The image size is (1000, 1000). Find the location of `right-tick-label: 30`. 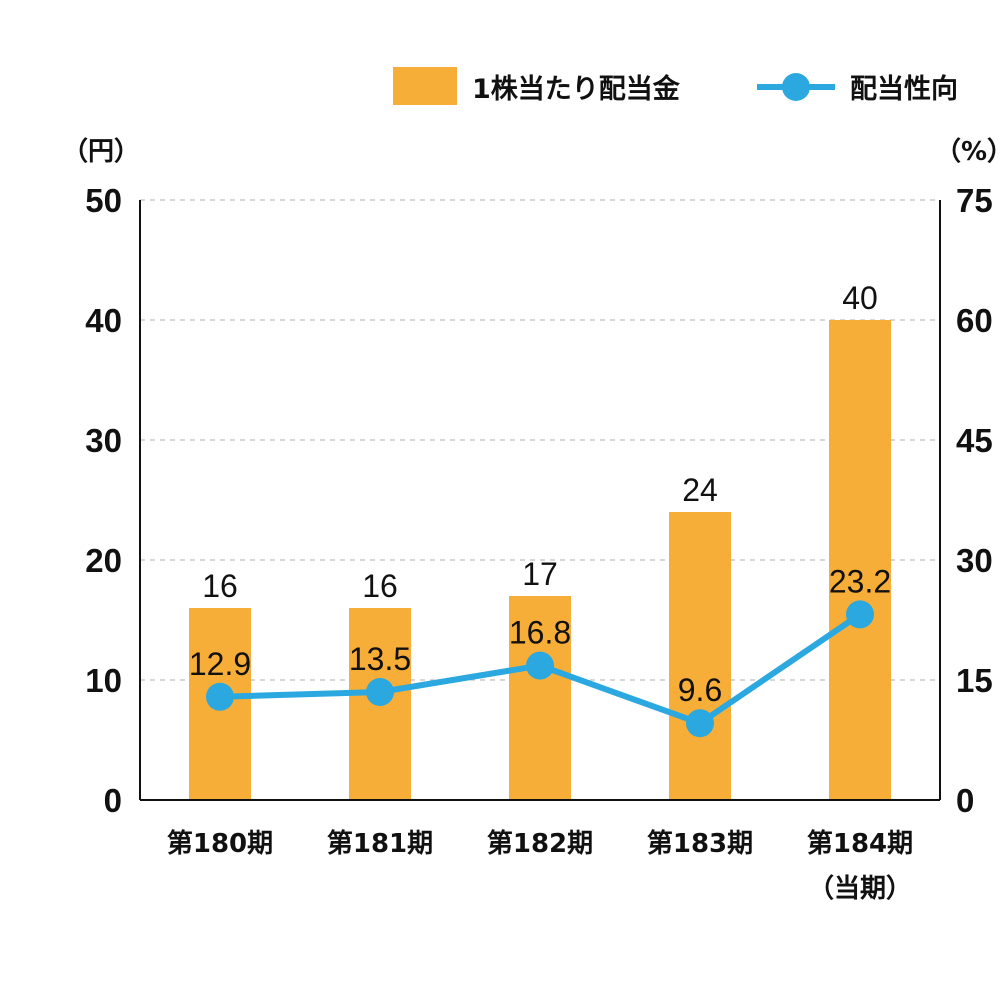

right-tick-label: 30 is located at coordinates (974, 560).